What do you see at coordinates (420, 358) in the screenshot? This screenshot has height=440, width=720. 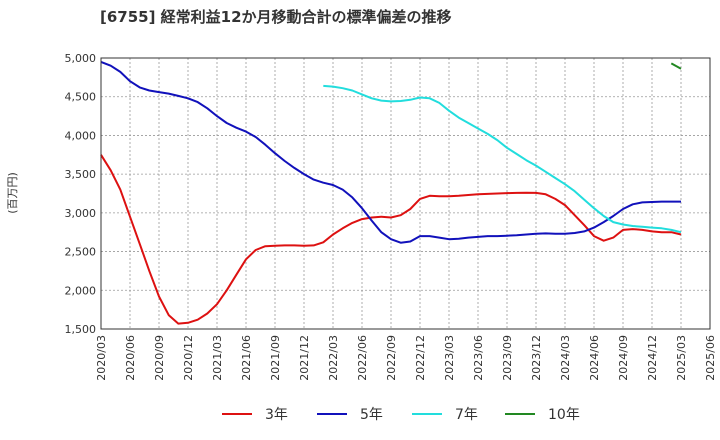 I see `x-tick-label: 2022/12` at bounding box center [420, 358].